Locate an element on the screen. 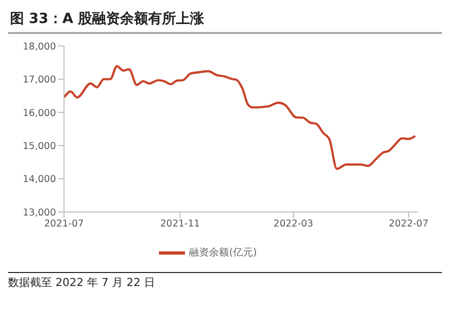 The height and width of the screenshot is (310, 450). y-tick-label: 15,000 is located at coordinates (39, 146).